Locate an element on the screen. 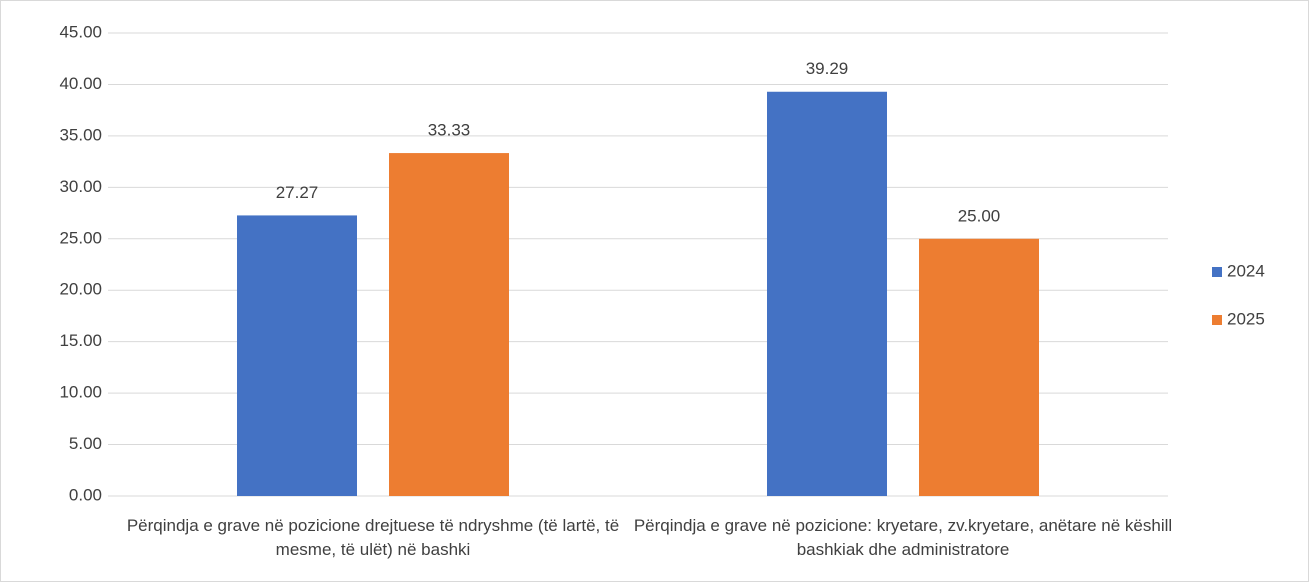 This screenshot has width=1310, height=583. y-tick-label: 0.00 is located at coordinates (85, 494).